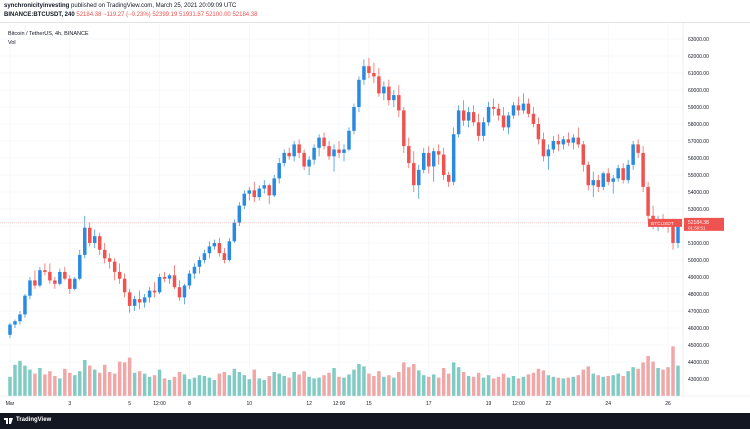 This screenshot has width=750, height=429. I want to click on footer-brand: TradingView, so click(34, 420).